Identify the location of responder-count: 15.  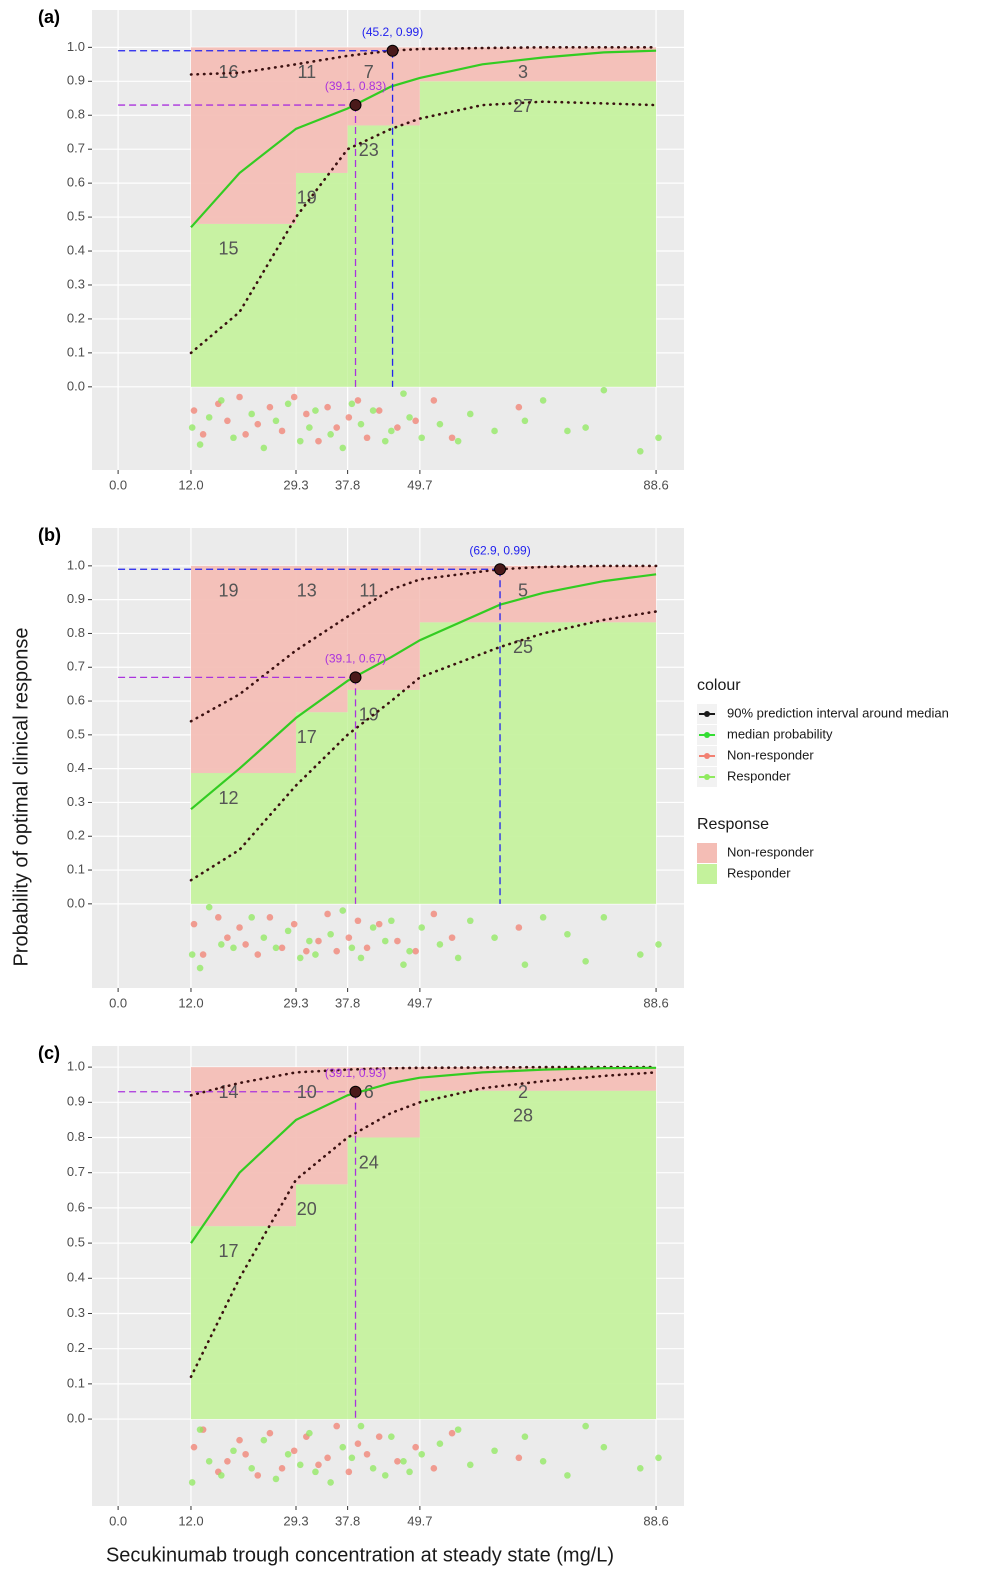
(228, 249).